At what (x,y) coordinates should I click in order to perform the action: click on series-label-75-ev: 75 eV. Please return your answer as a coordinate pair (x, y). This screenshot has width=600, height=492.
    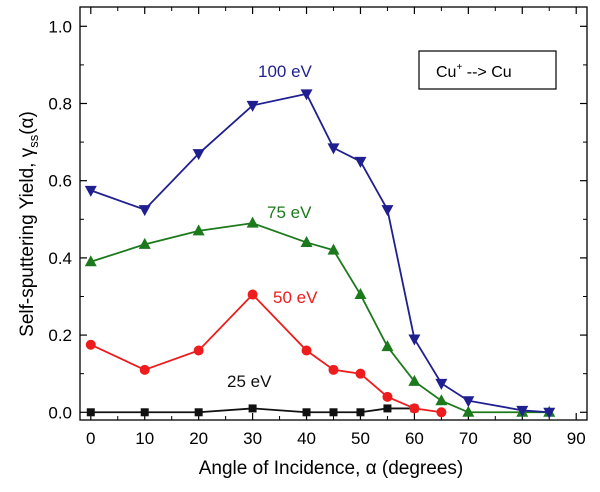
    Looking at the image, I should click on (289, 212).